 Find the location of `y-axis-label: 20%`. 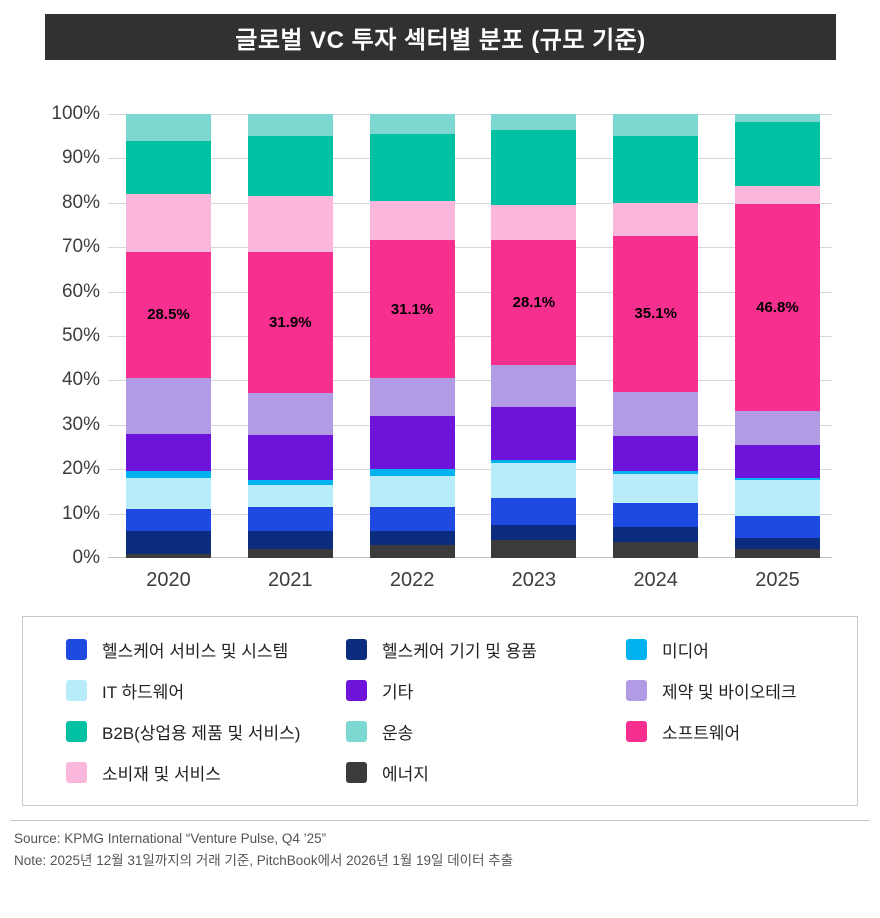

y-axis-label: 20% is located at coordinates (80, 469).